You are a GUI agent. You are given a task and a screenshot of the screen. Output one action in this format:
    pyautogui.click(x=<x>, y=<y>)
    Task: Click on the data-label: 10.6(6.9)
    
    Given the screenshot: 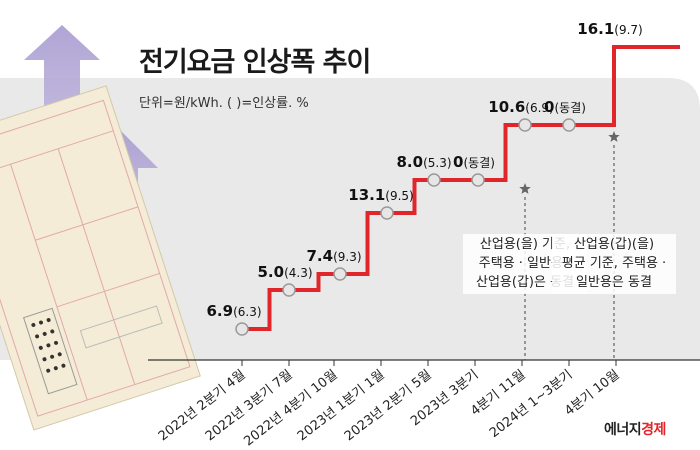 What is the action you would take?
    pyautogui.click(x=520, y=107)
    